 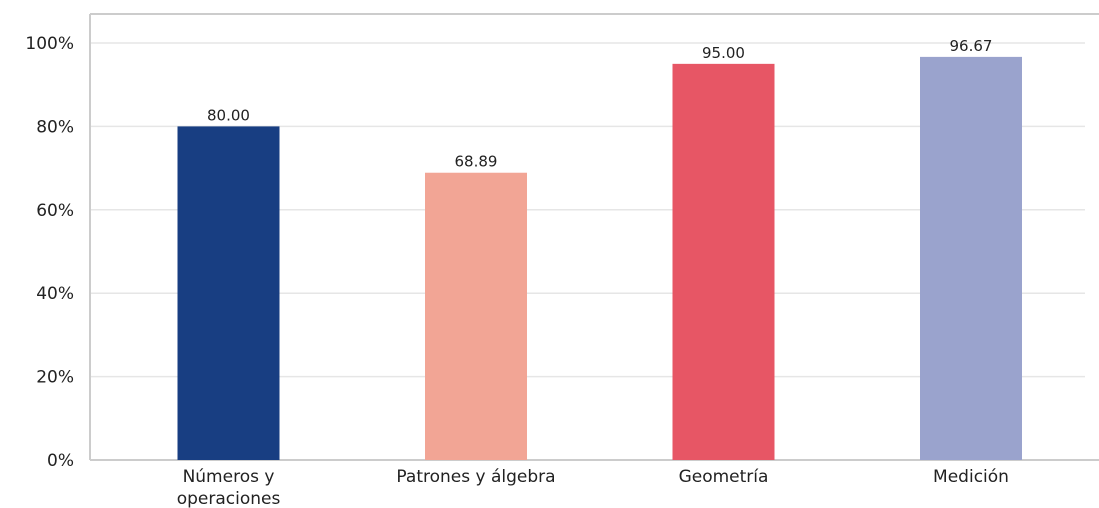 What do you see at coordinates (49, 252) in the screenshot?
I see `y-tick-labels: 0% 20% 40% 60% 80% 100%` at bounding box center [49, 252].